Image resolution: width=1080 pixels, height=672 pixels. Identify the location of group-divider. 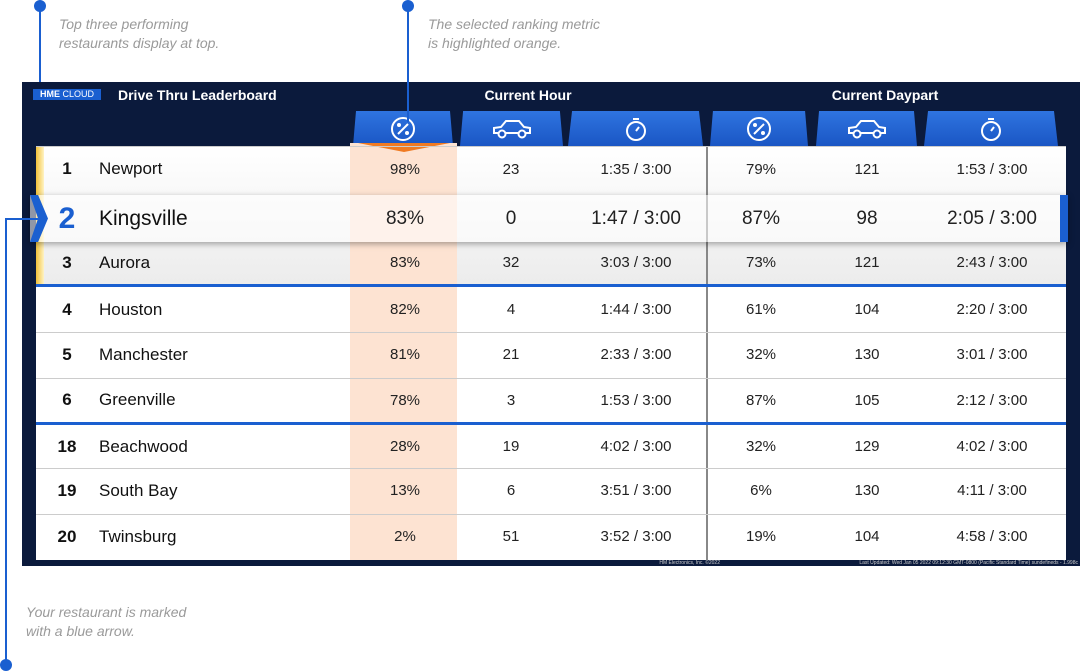
(707, 353).